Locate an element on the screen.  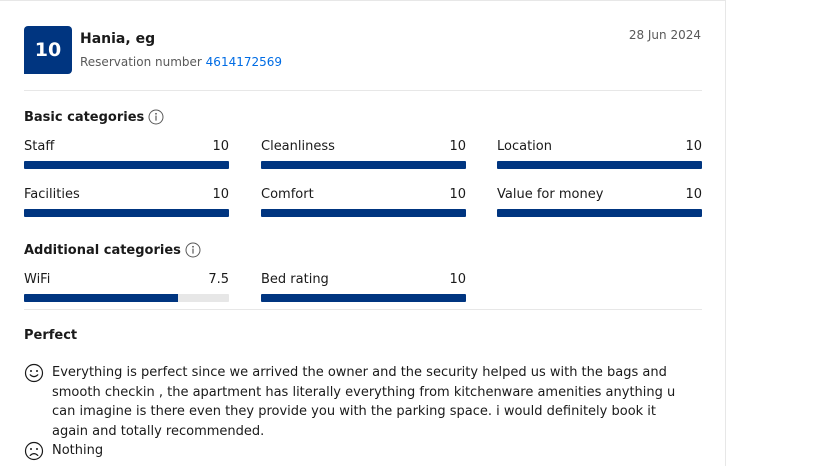
category-score: 7.5 is located at coordinates (218, 279).